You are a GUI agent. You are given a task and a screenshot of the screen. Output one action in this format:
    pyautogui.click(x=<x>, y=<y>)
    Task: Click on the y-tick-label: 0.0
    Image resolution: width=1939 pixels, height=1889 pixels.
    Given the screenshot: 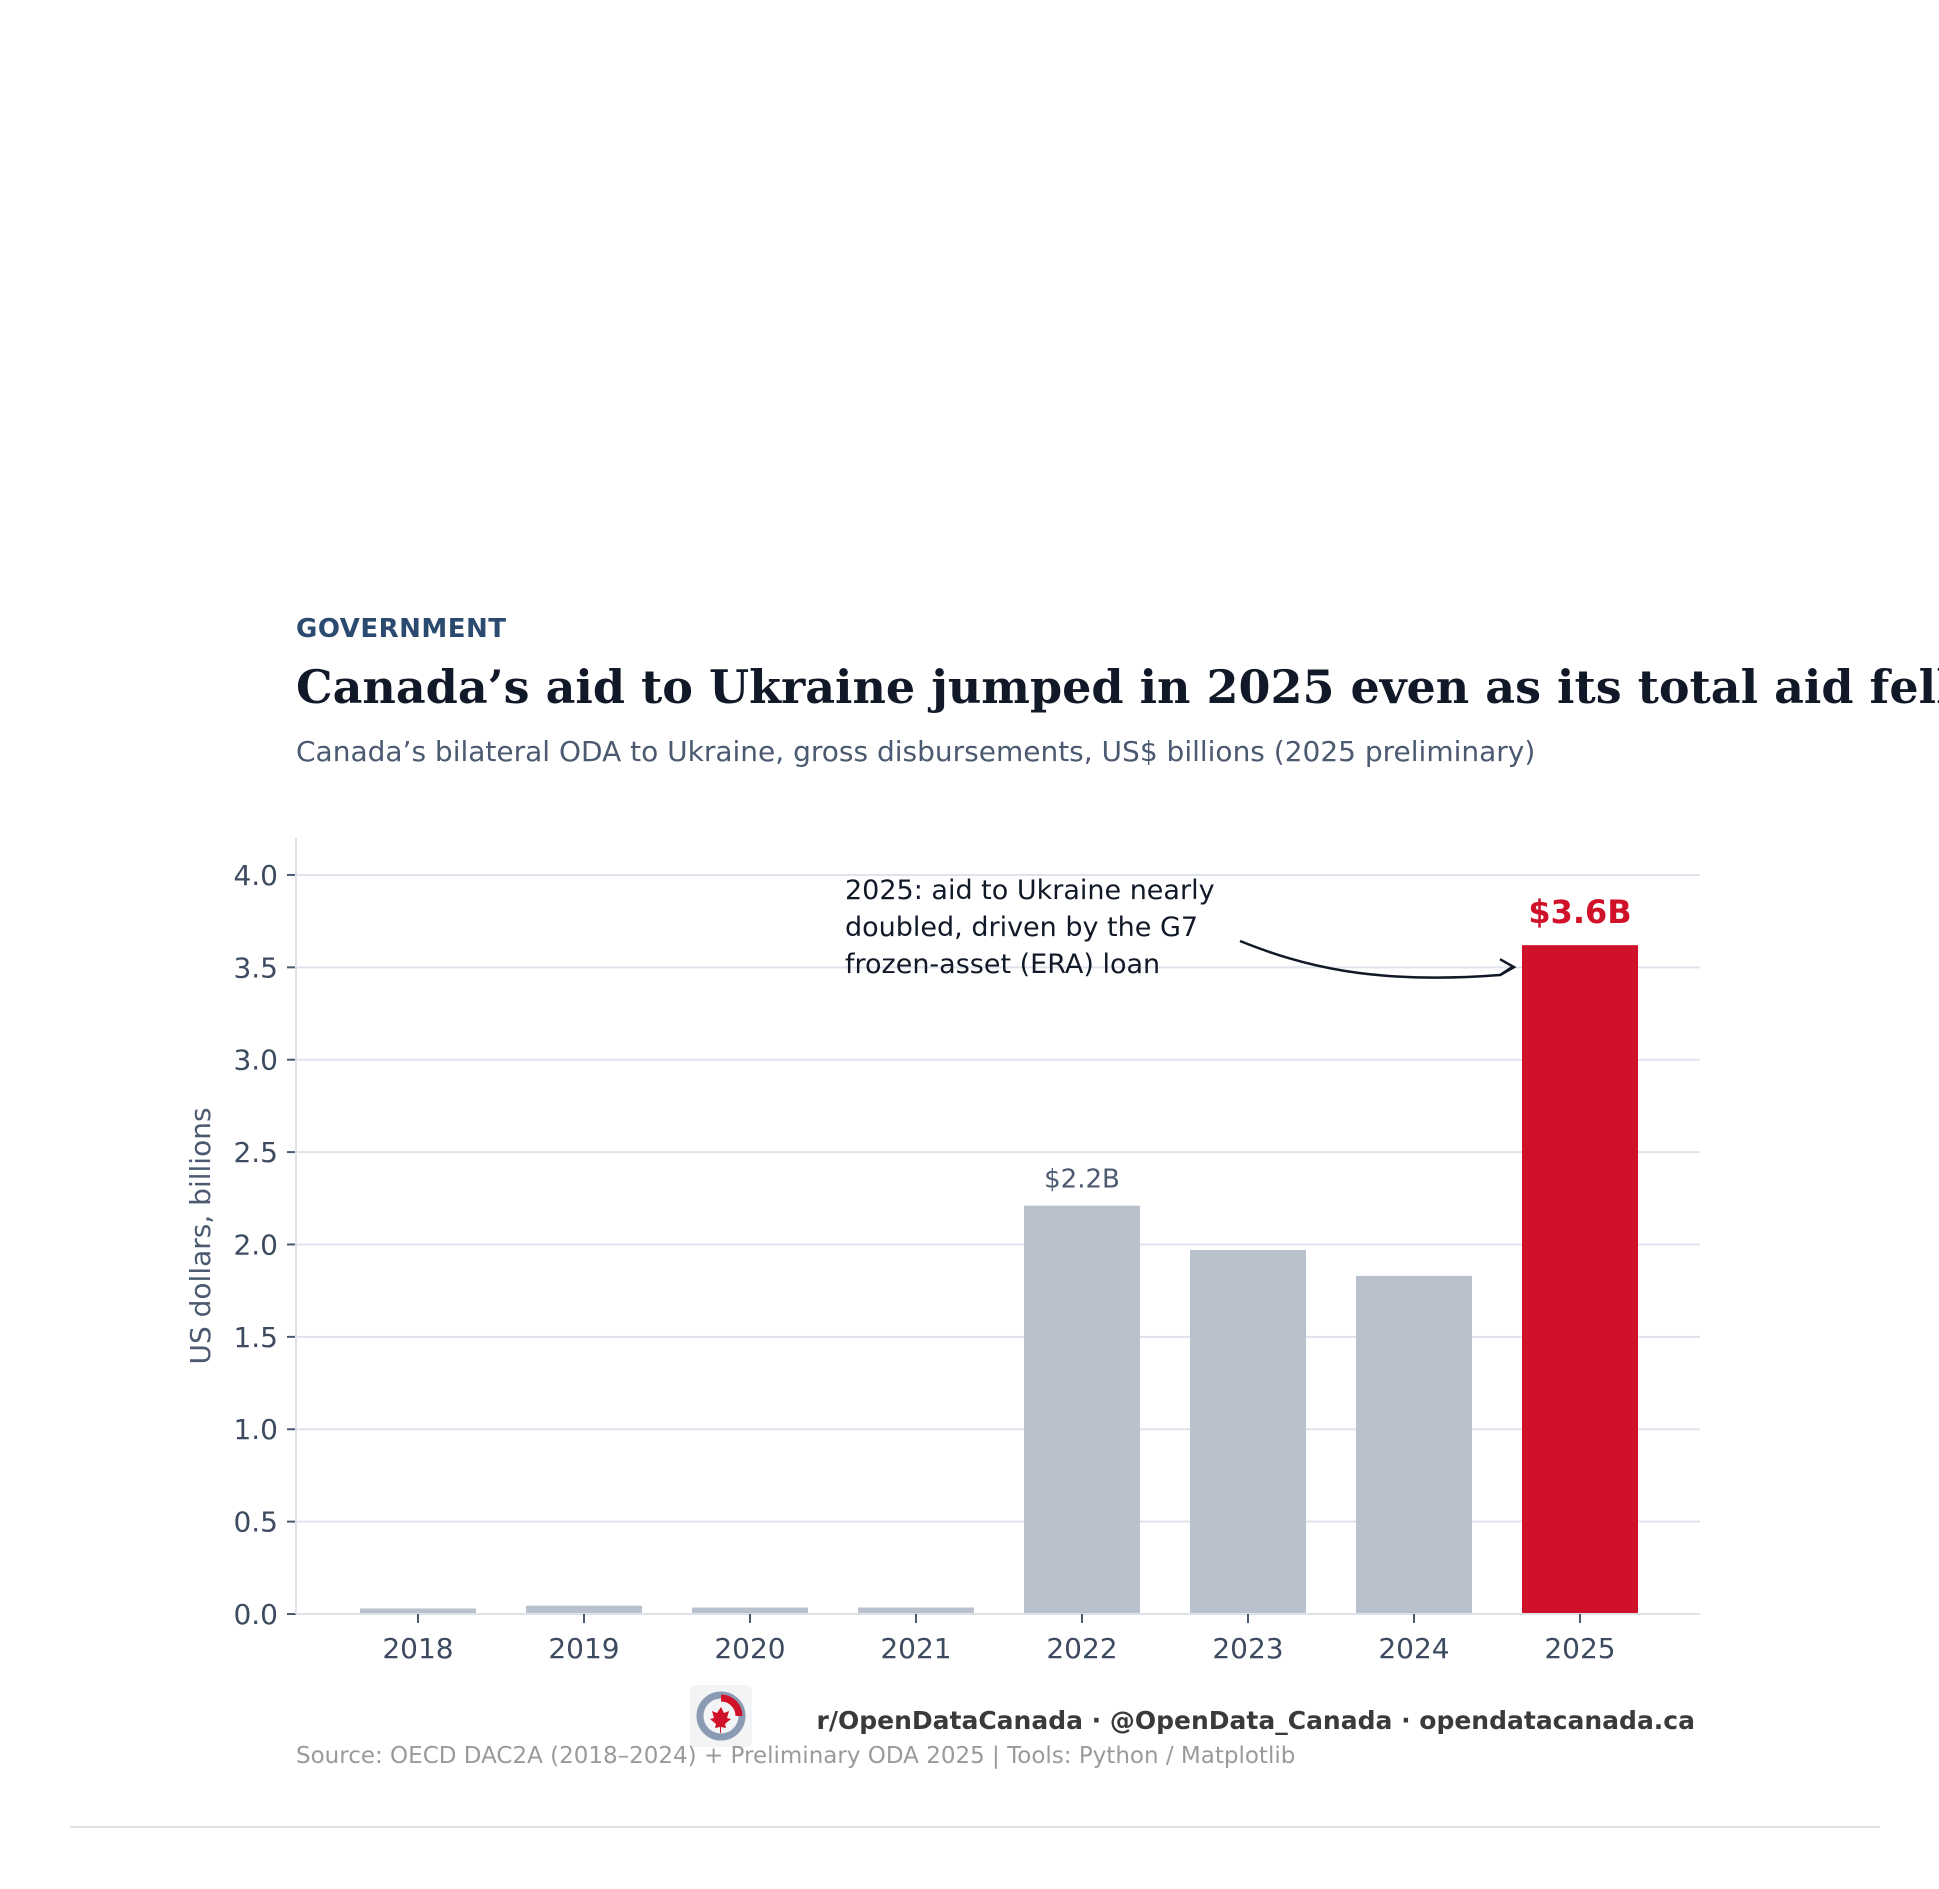 What is the action you would take?
    pyautogui.click(x=255, y=1614)
    